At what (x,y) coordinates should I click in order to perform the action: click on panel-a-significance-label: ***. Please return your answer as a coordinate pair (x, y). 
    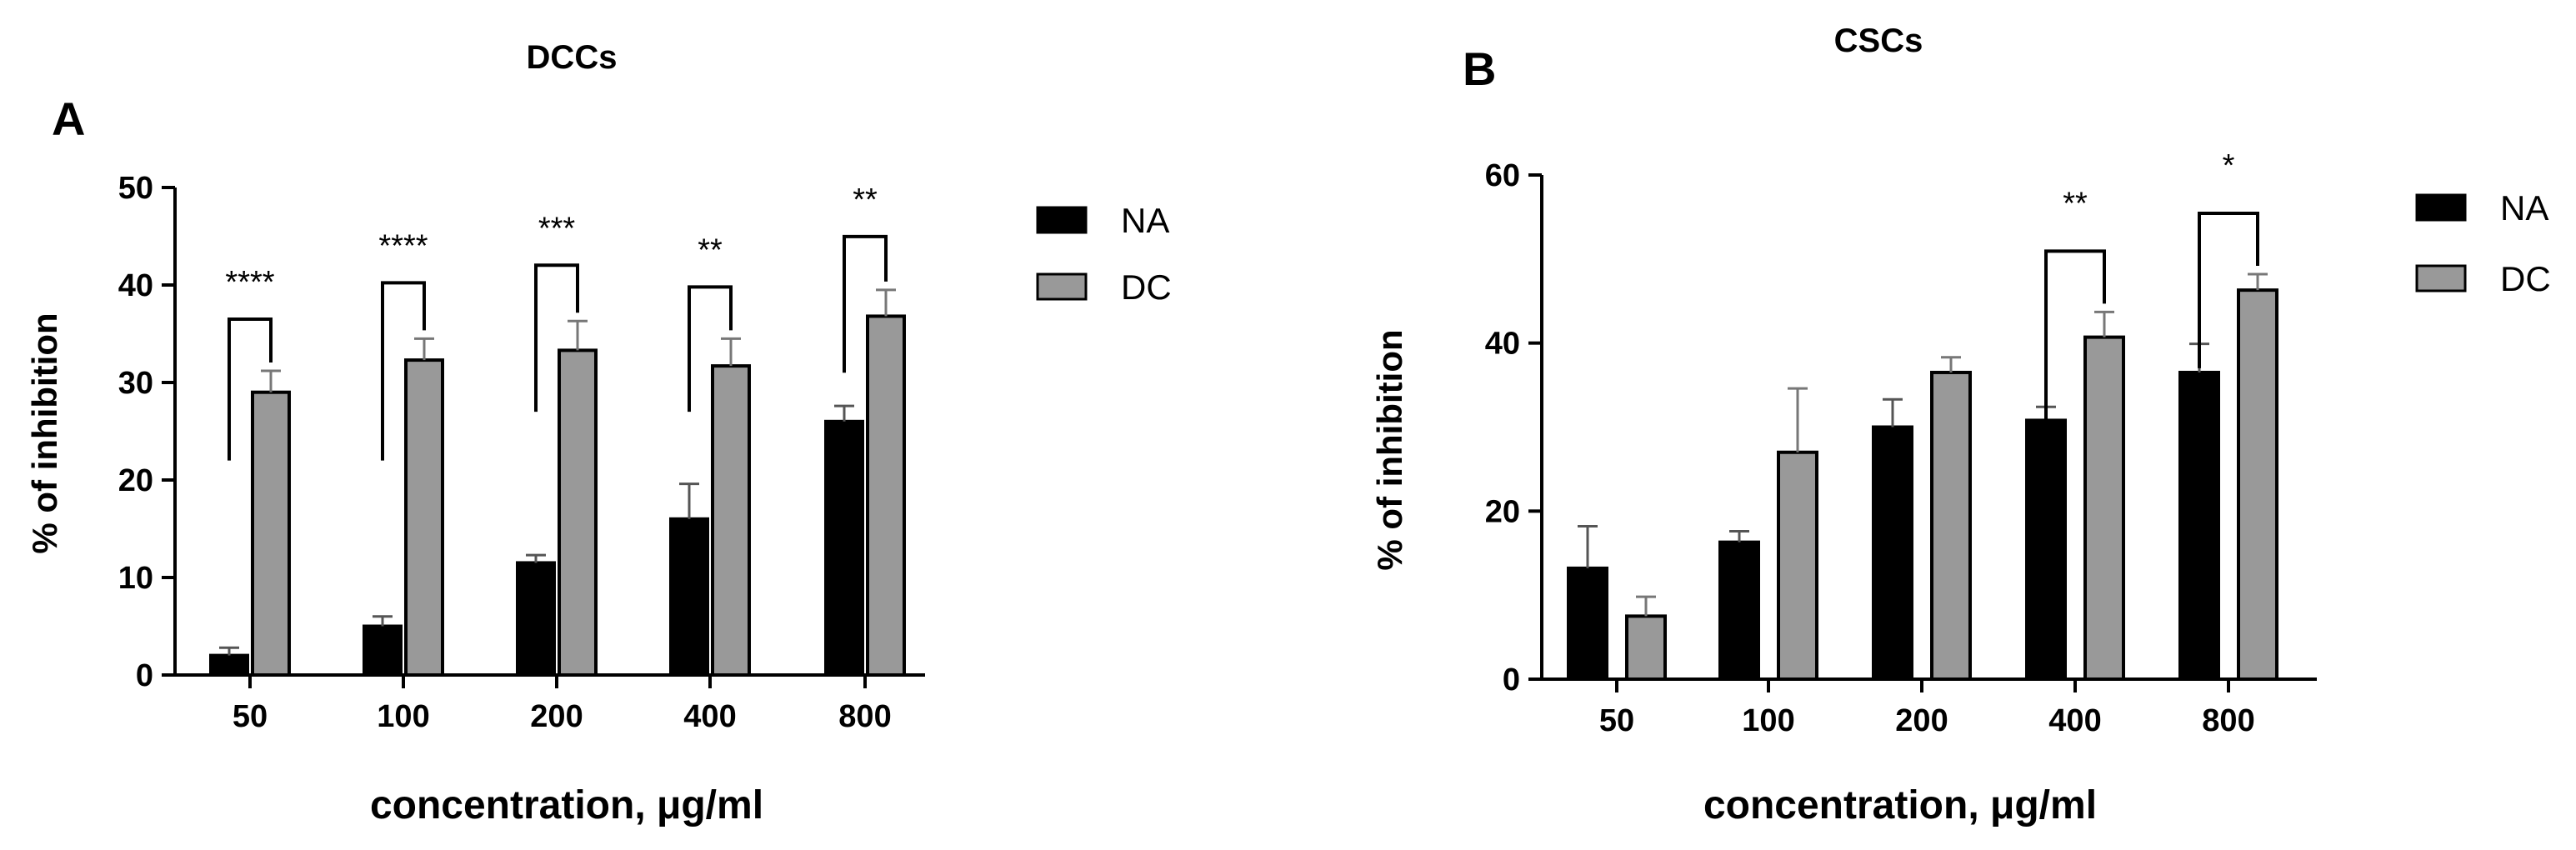
    Looking at the image, I should click on (557, 228).